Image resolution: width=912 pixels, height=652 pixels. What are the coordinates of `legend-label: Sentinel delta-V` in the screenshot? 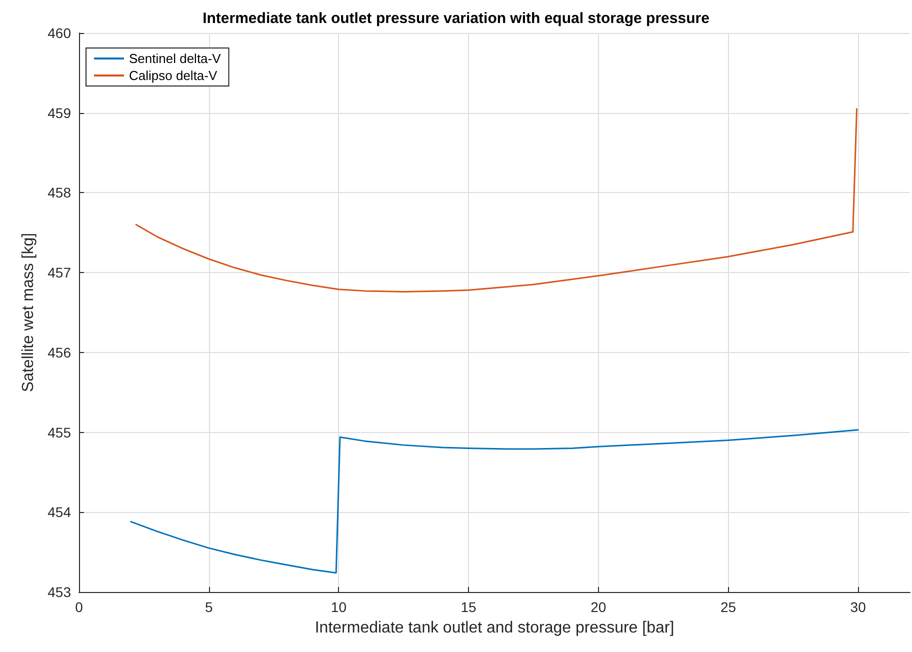 It's located at (175, 58).